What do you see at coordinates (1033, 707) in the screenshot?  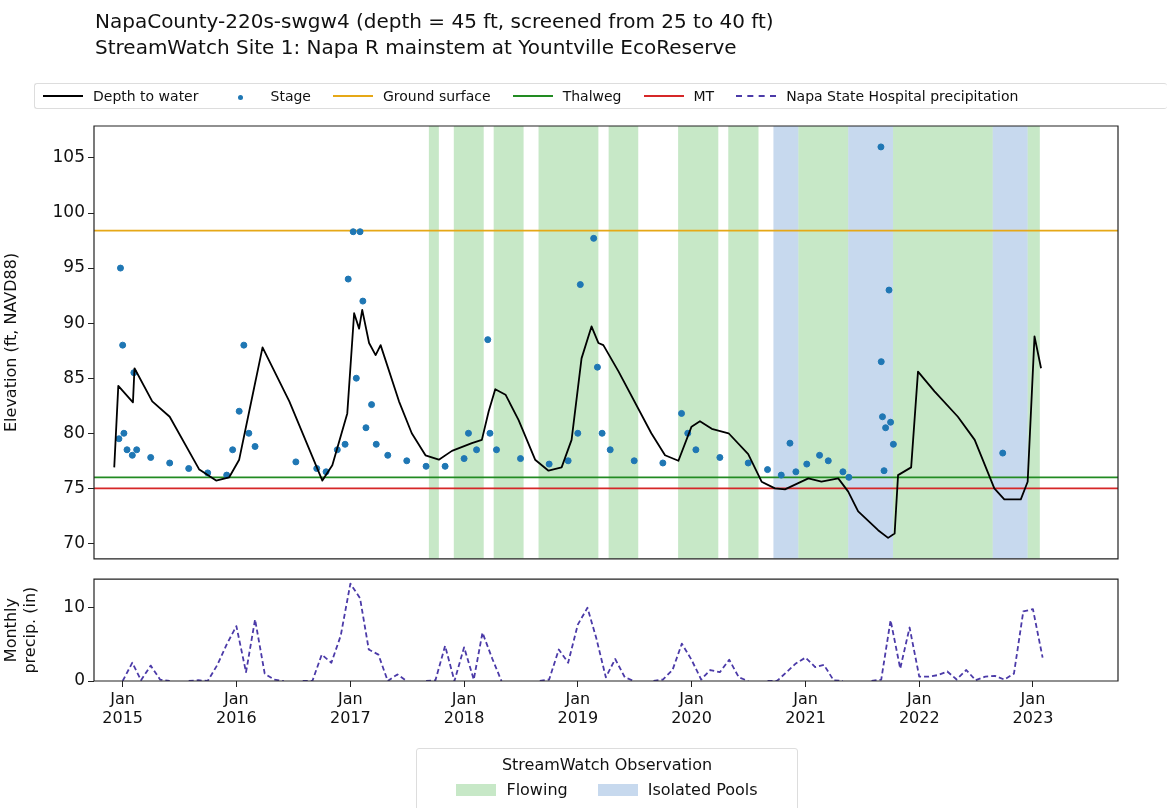 I see `x-tick-label: Jan 2023` at bounding box center [1033, 707].